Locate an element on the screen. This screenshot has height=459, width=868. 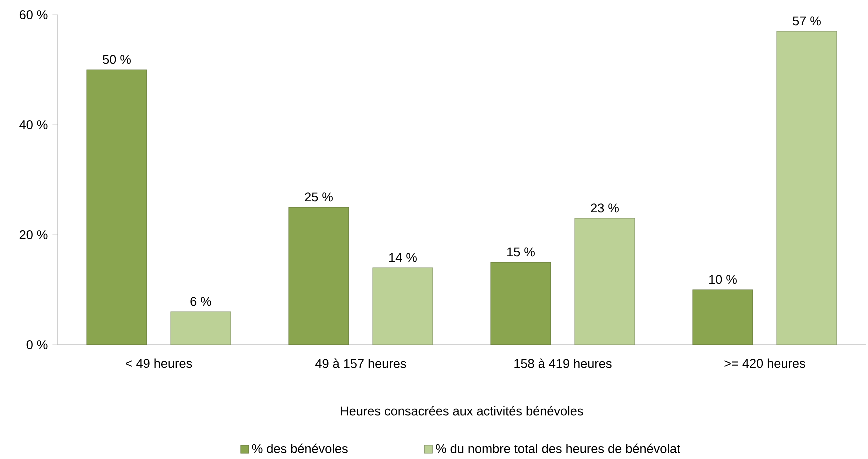
data-label: 23 % is located at coordinates (605, 208).